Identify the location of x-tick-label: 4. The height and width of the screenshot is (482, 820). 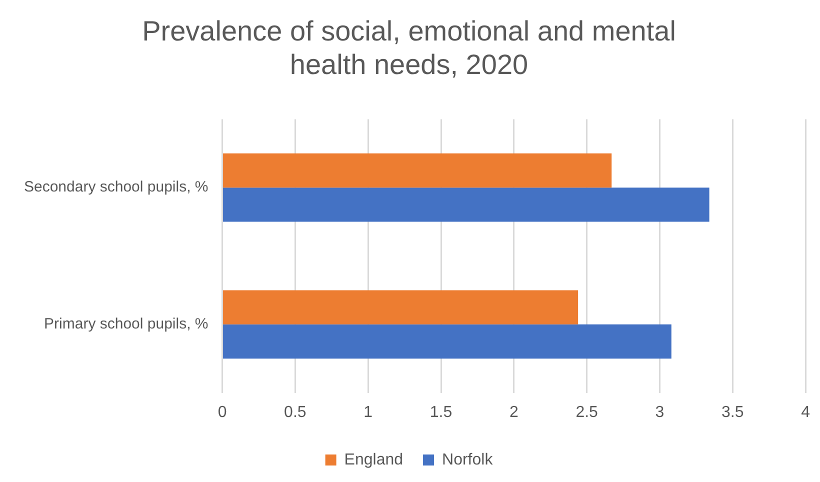
(805, 412).